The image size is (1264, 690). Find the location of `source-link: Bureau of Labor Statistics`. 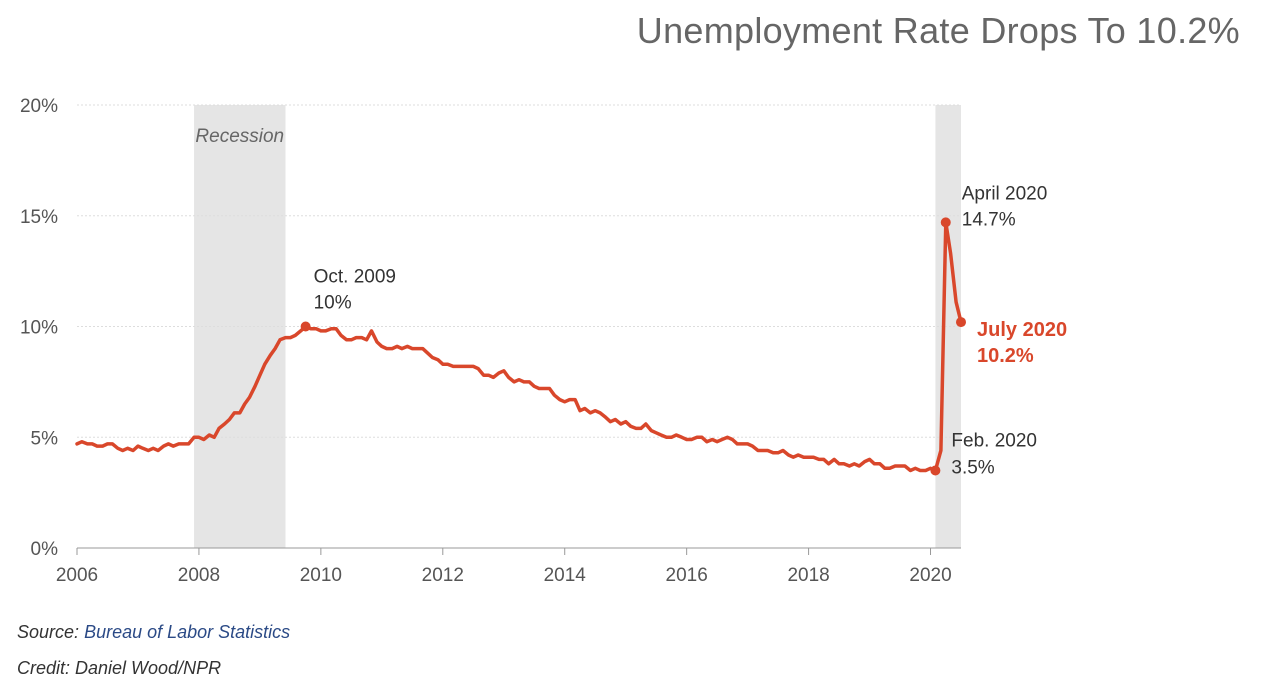

source-link: Bureau of Labor Statistics is located at coordinates (187, 632).